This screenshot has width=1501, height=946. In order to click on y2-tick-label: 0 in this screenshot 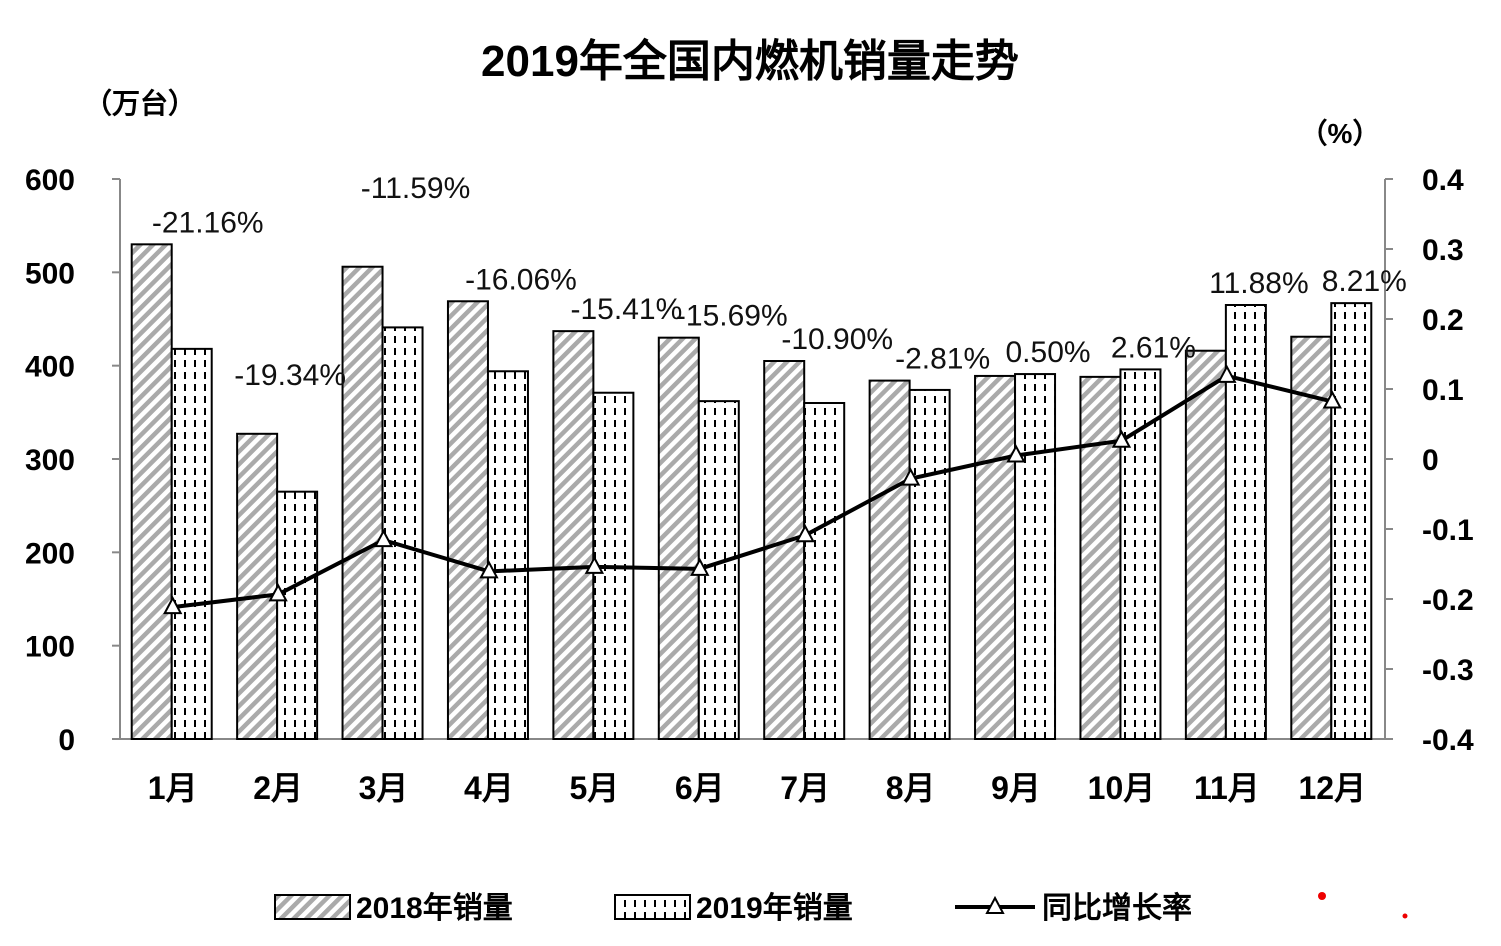, I will do `click(1430, 460)`.